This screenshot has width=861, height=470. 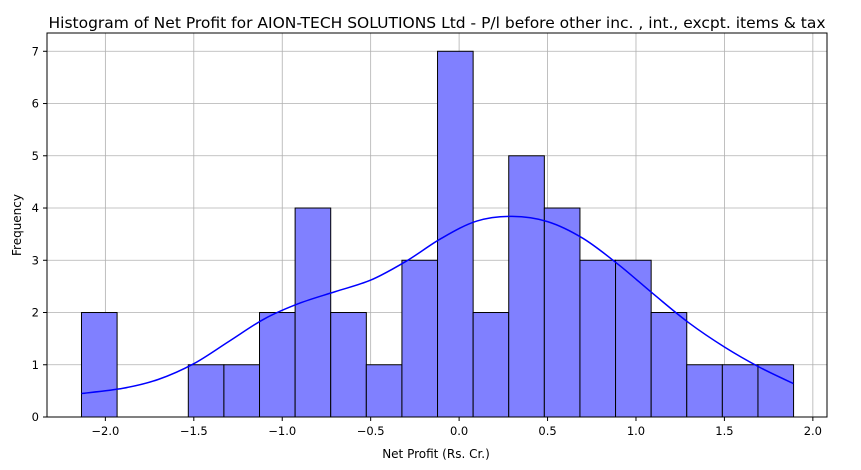 I want to click on y-axis-ticks: 0 1 2 3 4 5 6 7, so click(x=39, y=234).